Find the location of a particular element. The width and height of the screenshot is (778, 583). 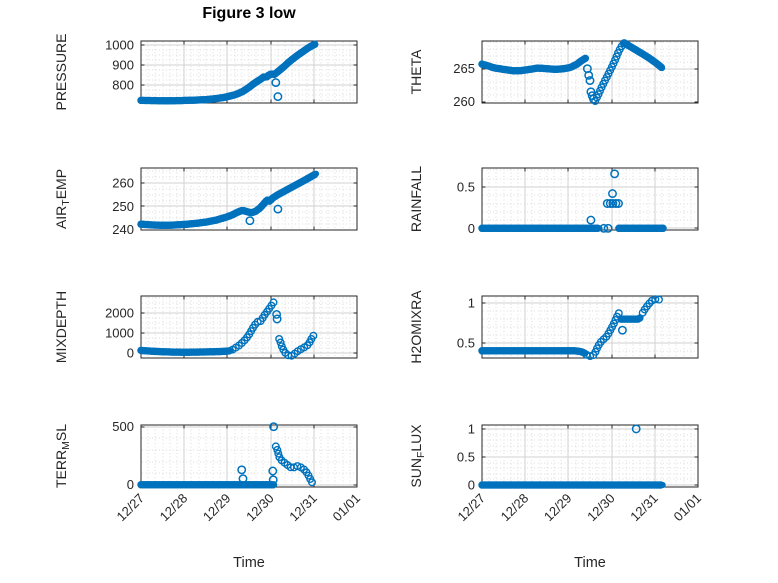

left-xaxis-title: Time is located at coordinates (249, 563).